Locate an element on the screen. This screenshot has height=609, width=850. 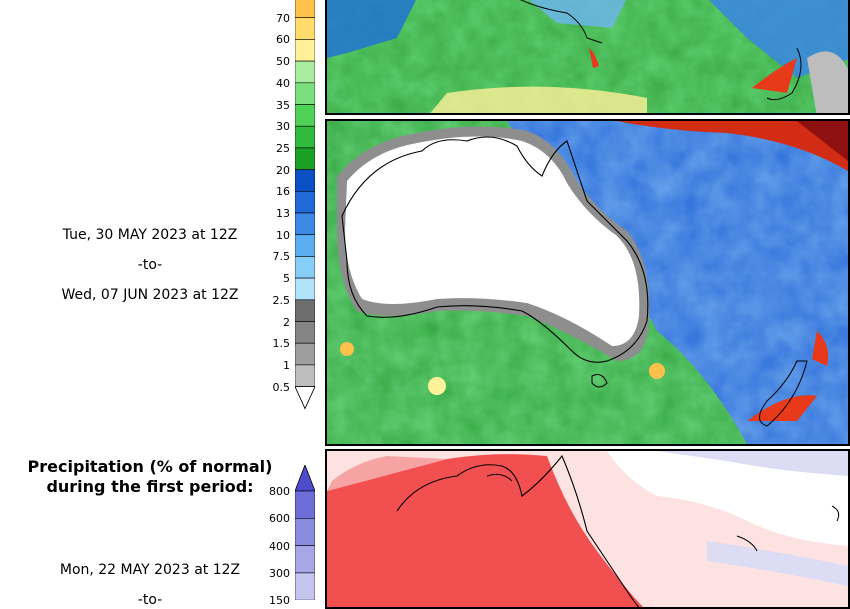
percent-colorbar-graphic is located at coordinates (305, 536).